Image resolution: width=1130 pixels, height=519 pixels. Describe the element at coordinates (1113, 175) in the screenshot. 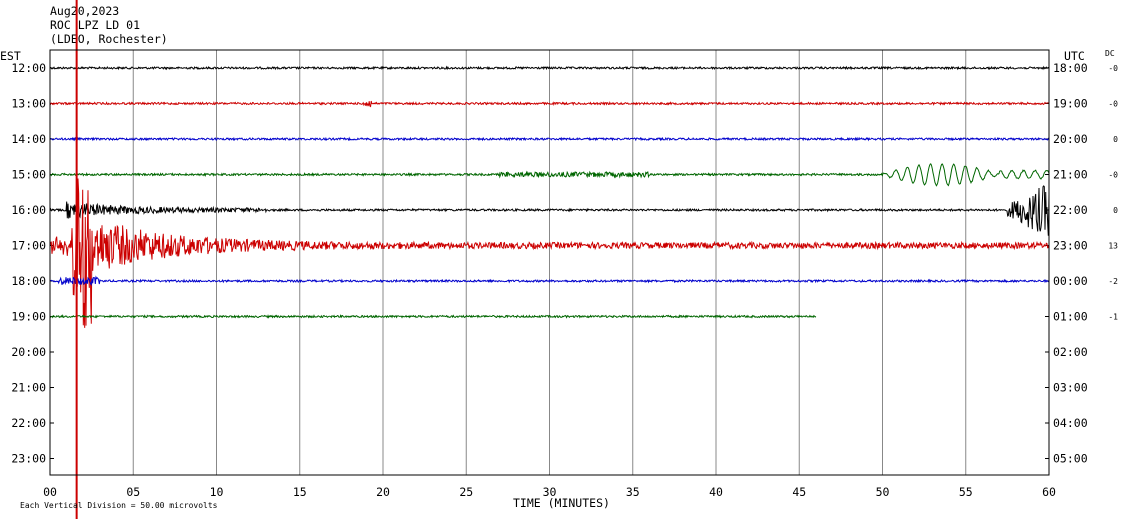

I see `dc-value-3: -0` at that location.